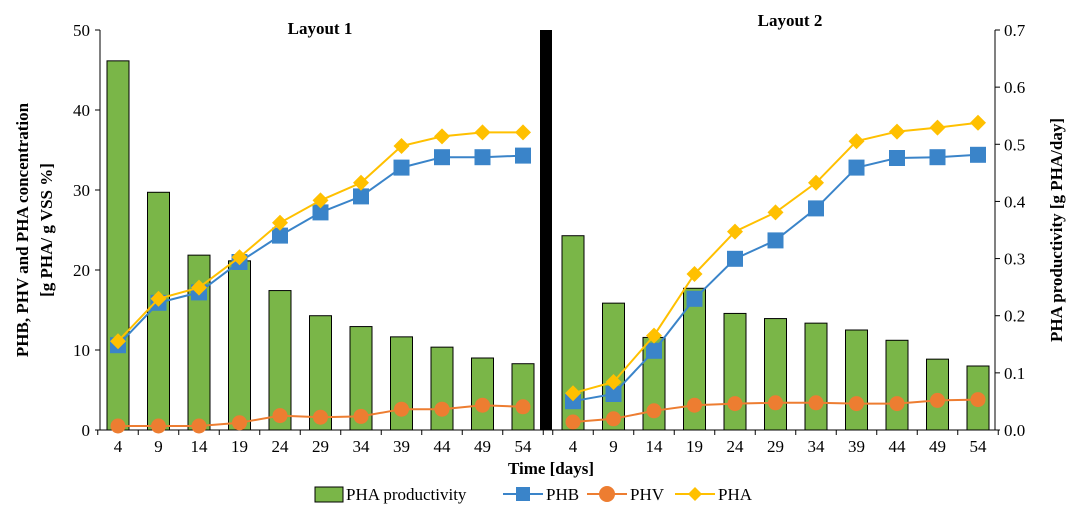 The image size is (1070, 510). Describe the element at coordinates (562, 494) in the screenshot. I see `legend-label-phb: PHB` at that location.